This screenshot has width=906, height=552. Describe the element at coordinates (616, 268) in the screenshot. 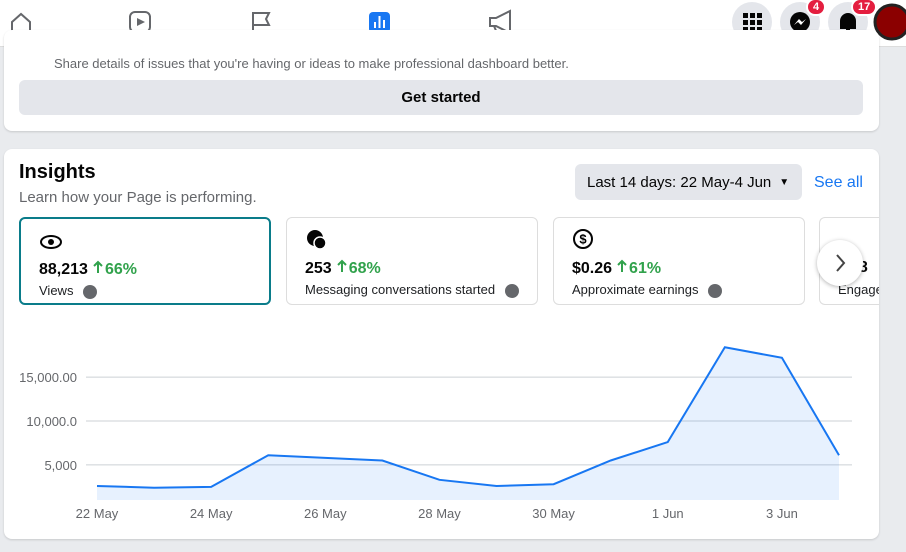

I see `metric-value: $0.26 61%` at that location.